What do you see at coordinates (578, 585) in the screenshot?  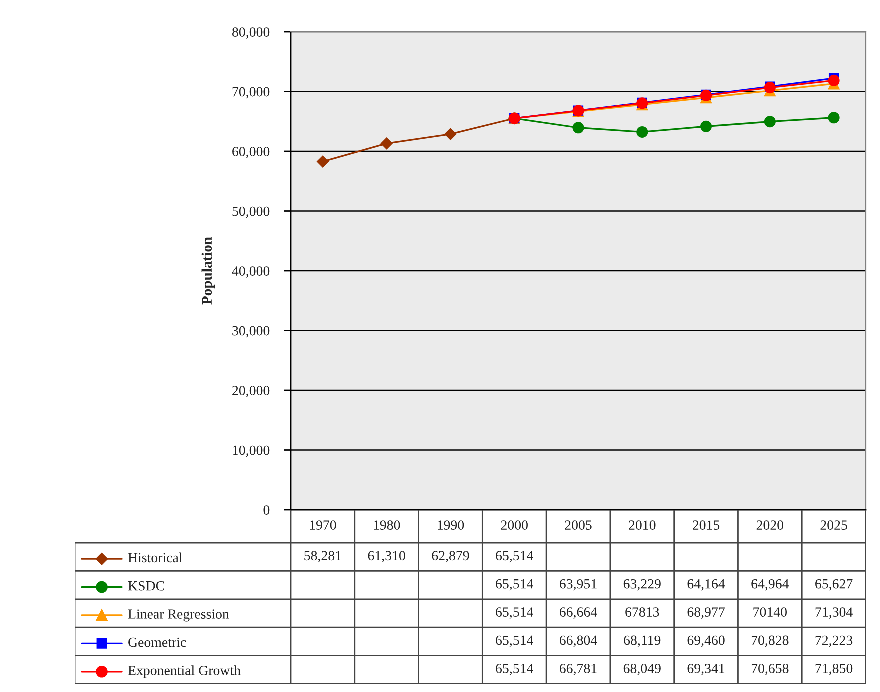 I see `data-label: 63,951` at bounding box center [578, 585].